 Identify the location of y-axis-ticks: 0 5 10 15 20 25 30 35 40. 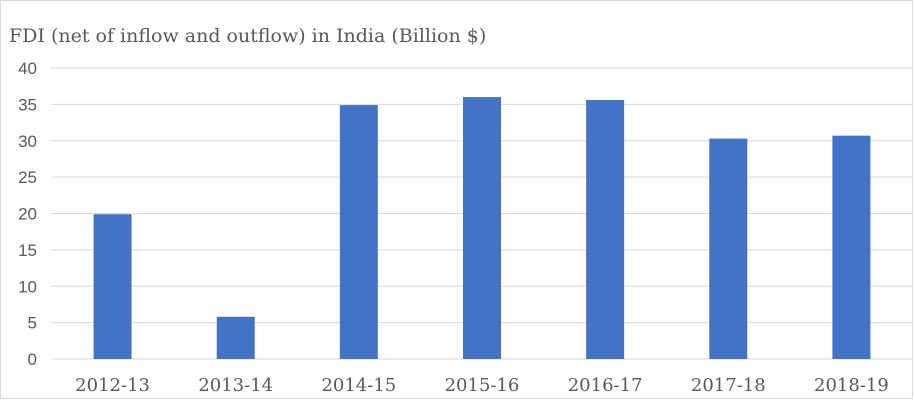
(27, 214).